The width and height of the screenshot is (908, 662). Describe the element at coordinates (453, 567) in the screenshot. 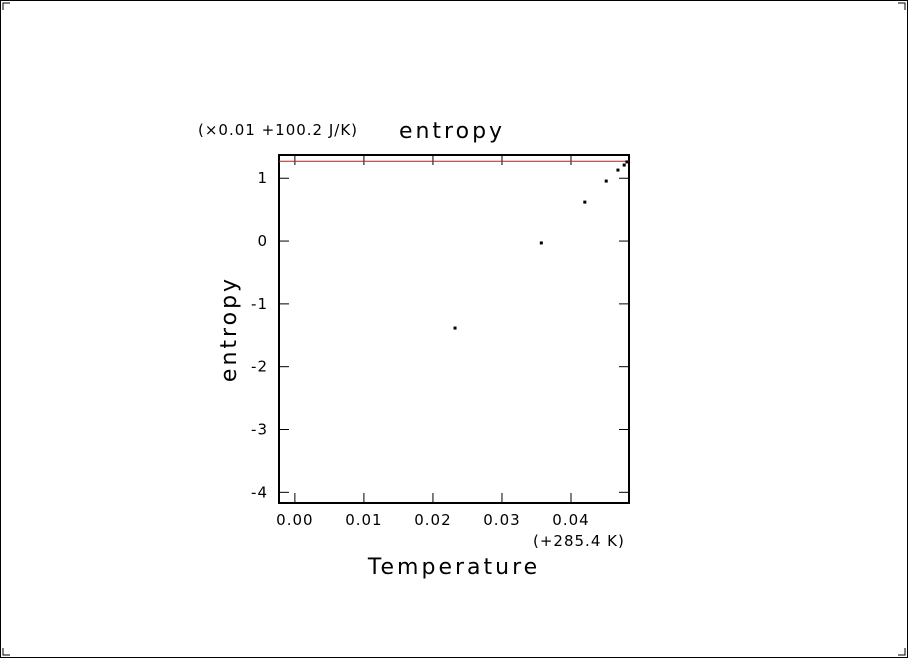

I see `x-axis-label: Temperature` at that location.